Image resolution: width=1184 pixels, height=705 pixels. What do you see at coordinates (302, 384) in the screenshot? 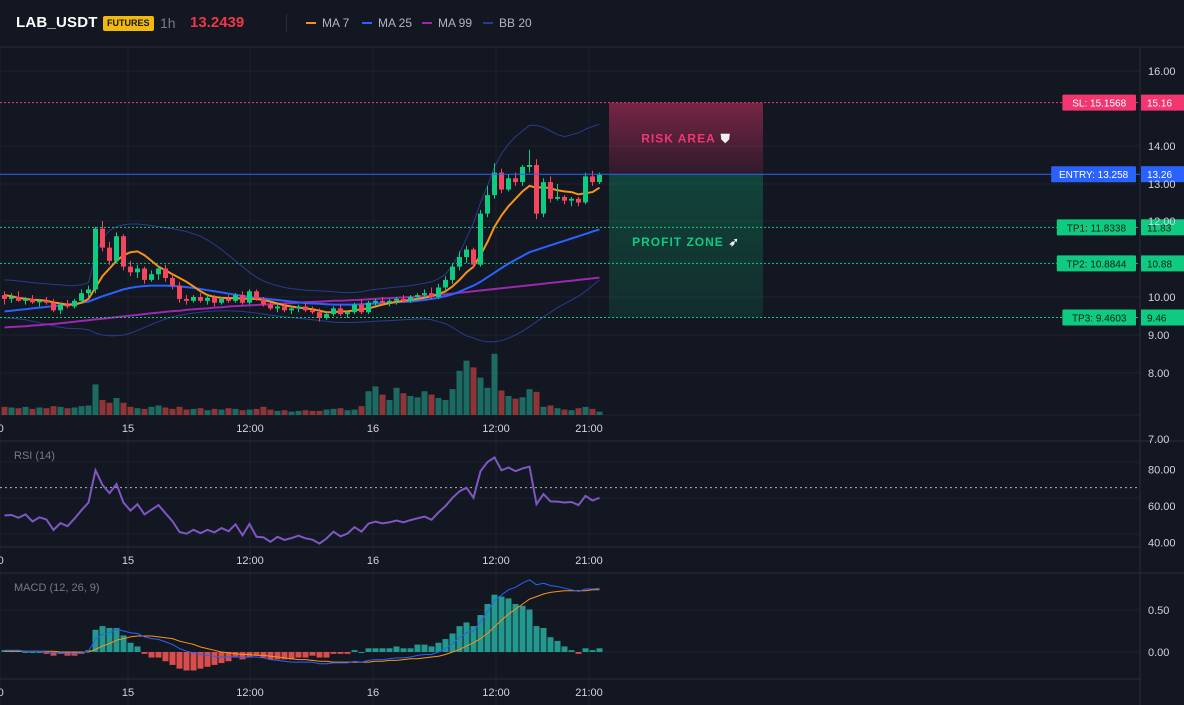
I see `volume-bars` at bounding box center [302, 384].